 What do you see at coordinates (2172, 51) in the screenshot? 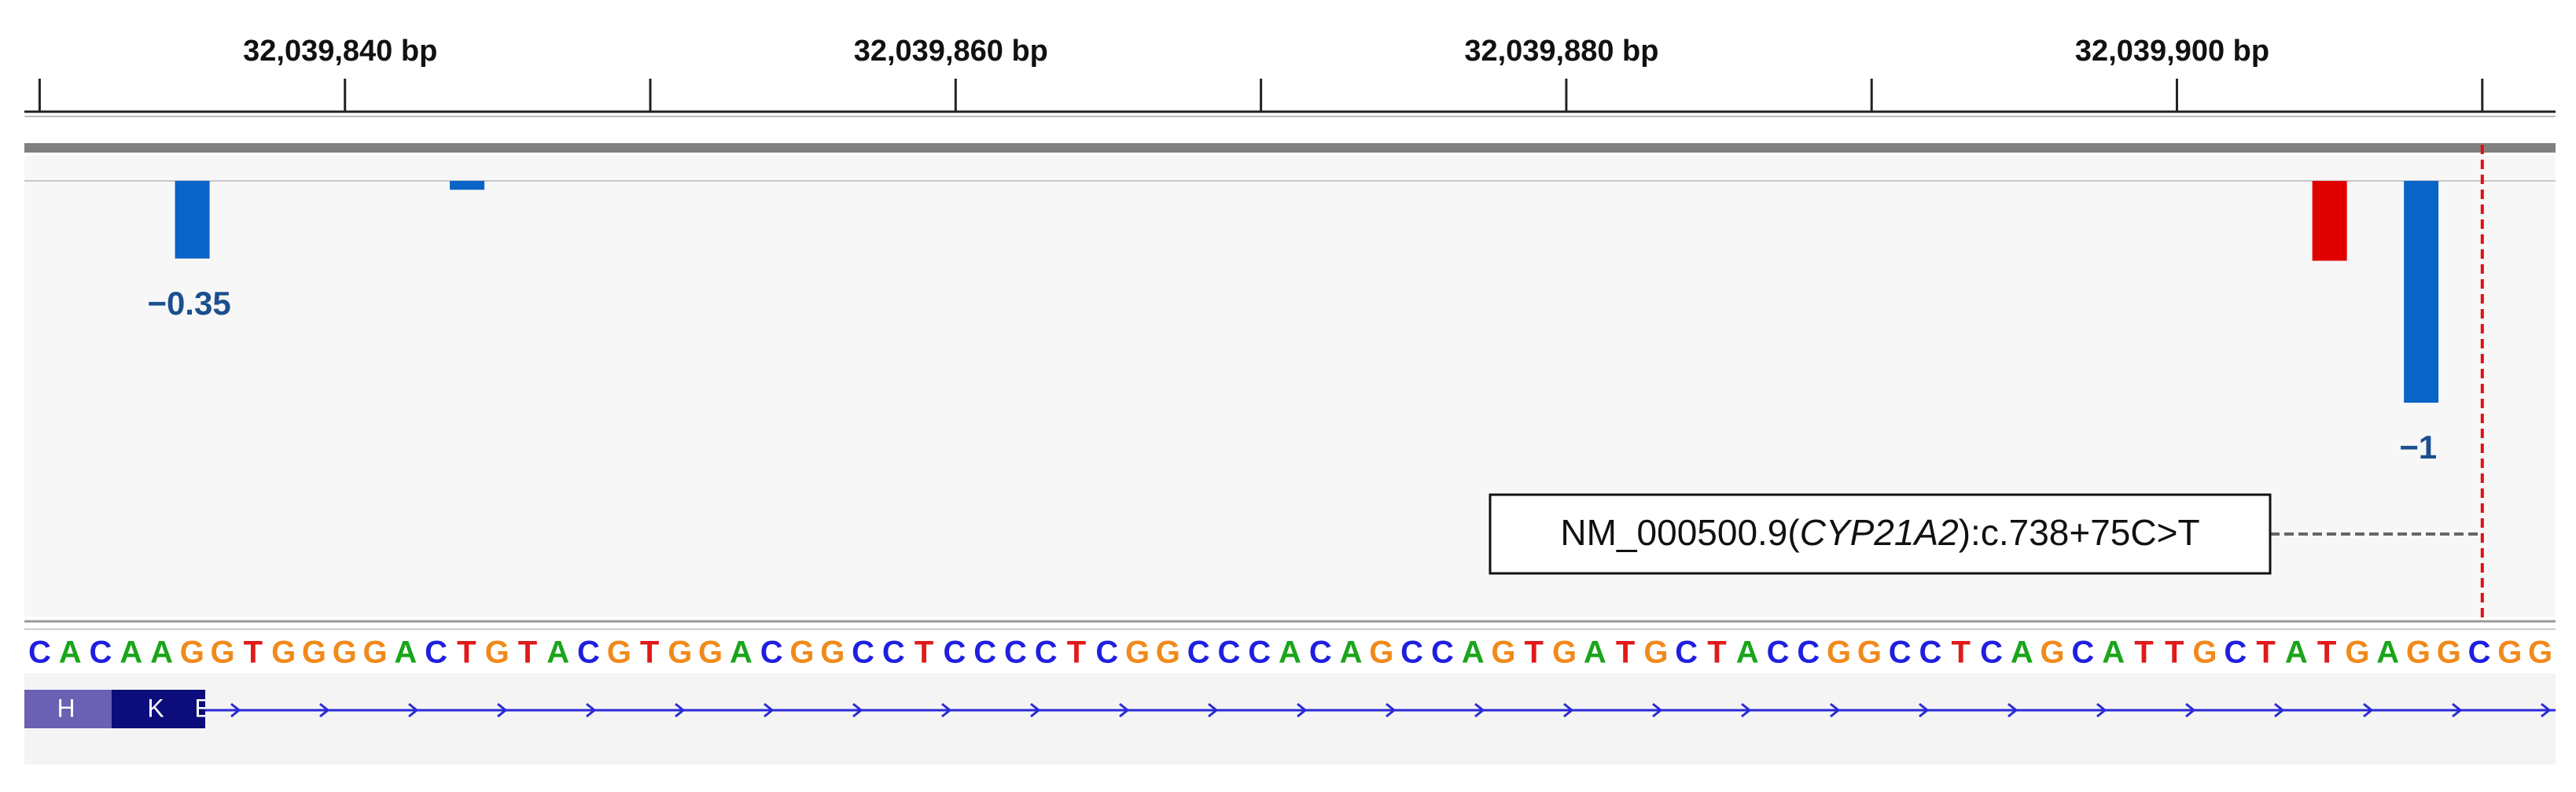
I see `x-tick-label: 32,039,900 bp` at bounding box center [2172, 51].